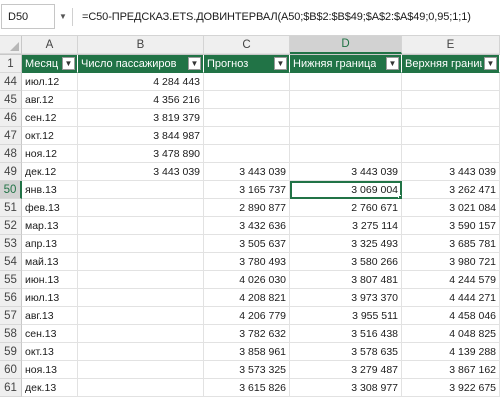  What do you see at coordinates (50, 298) in the screenshot?
I see `table-cell: июл.13` at bounding box center [50, 298].